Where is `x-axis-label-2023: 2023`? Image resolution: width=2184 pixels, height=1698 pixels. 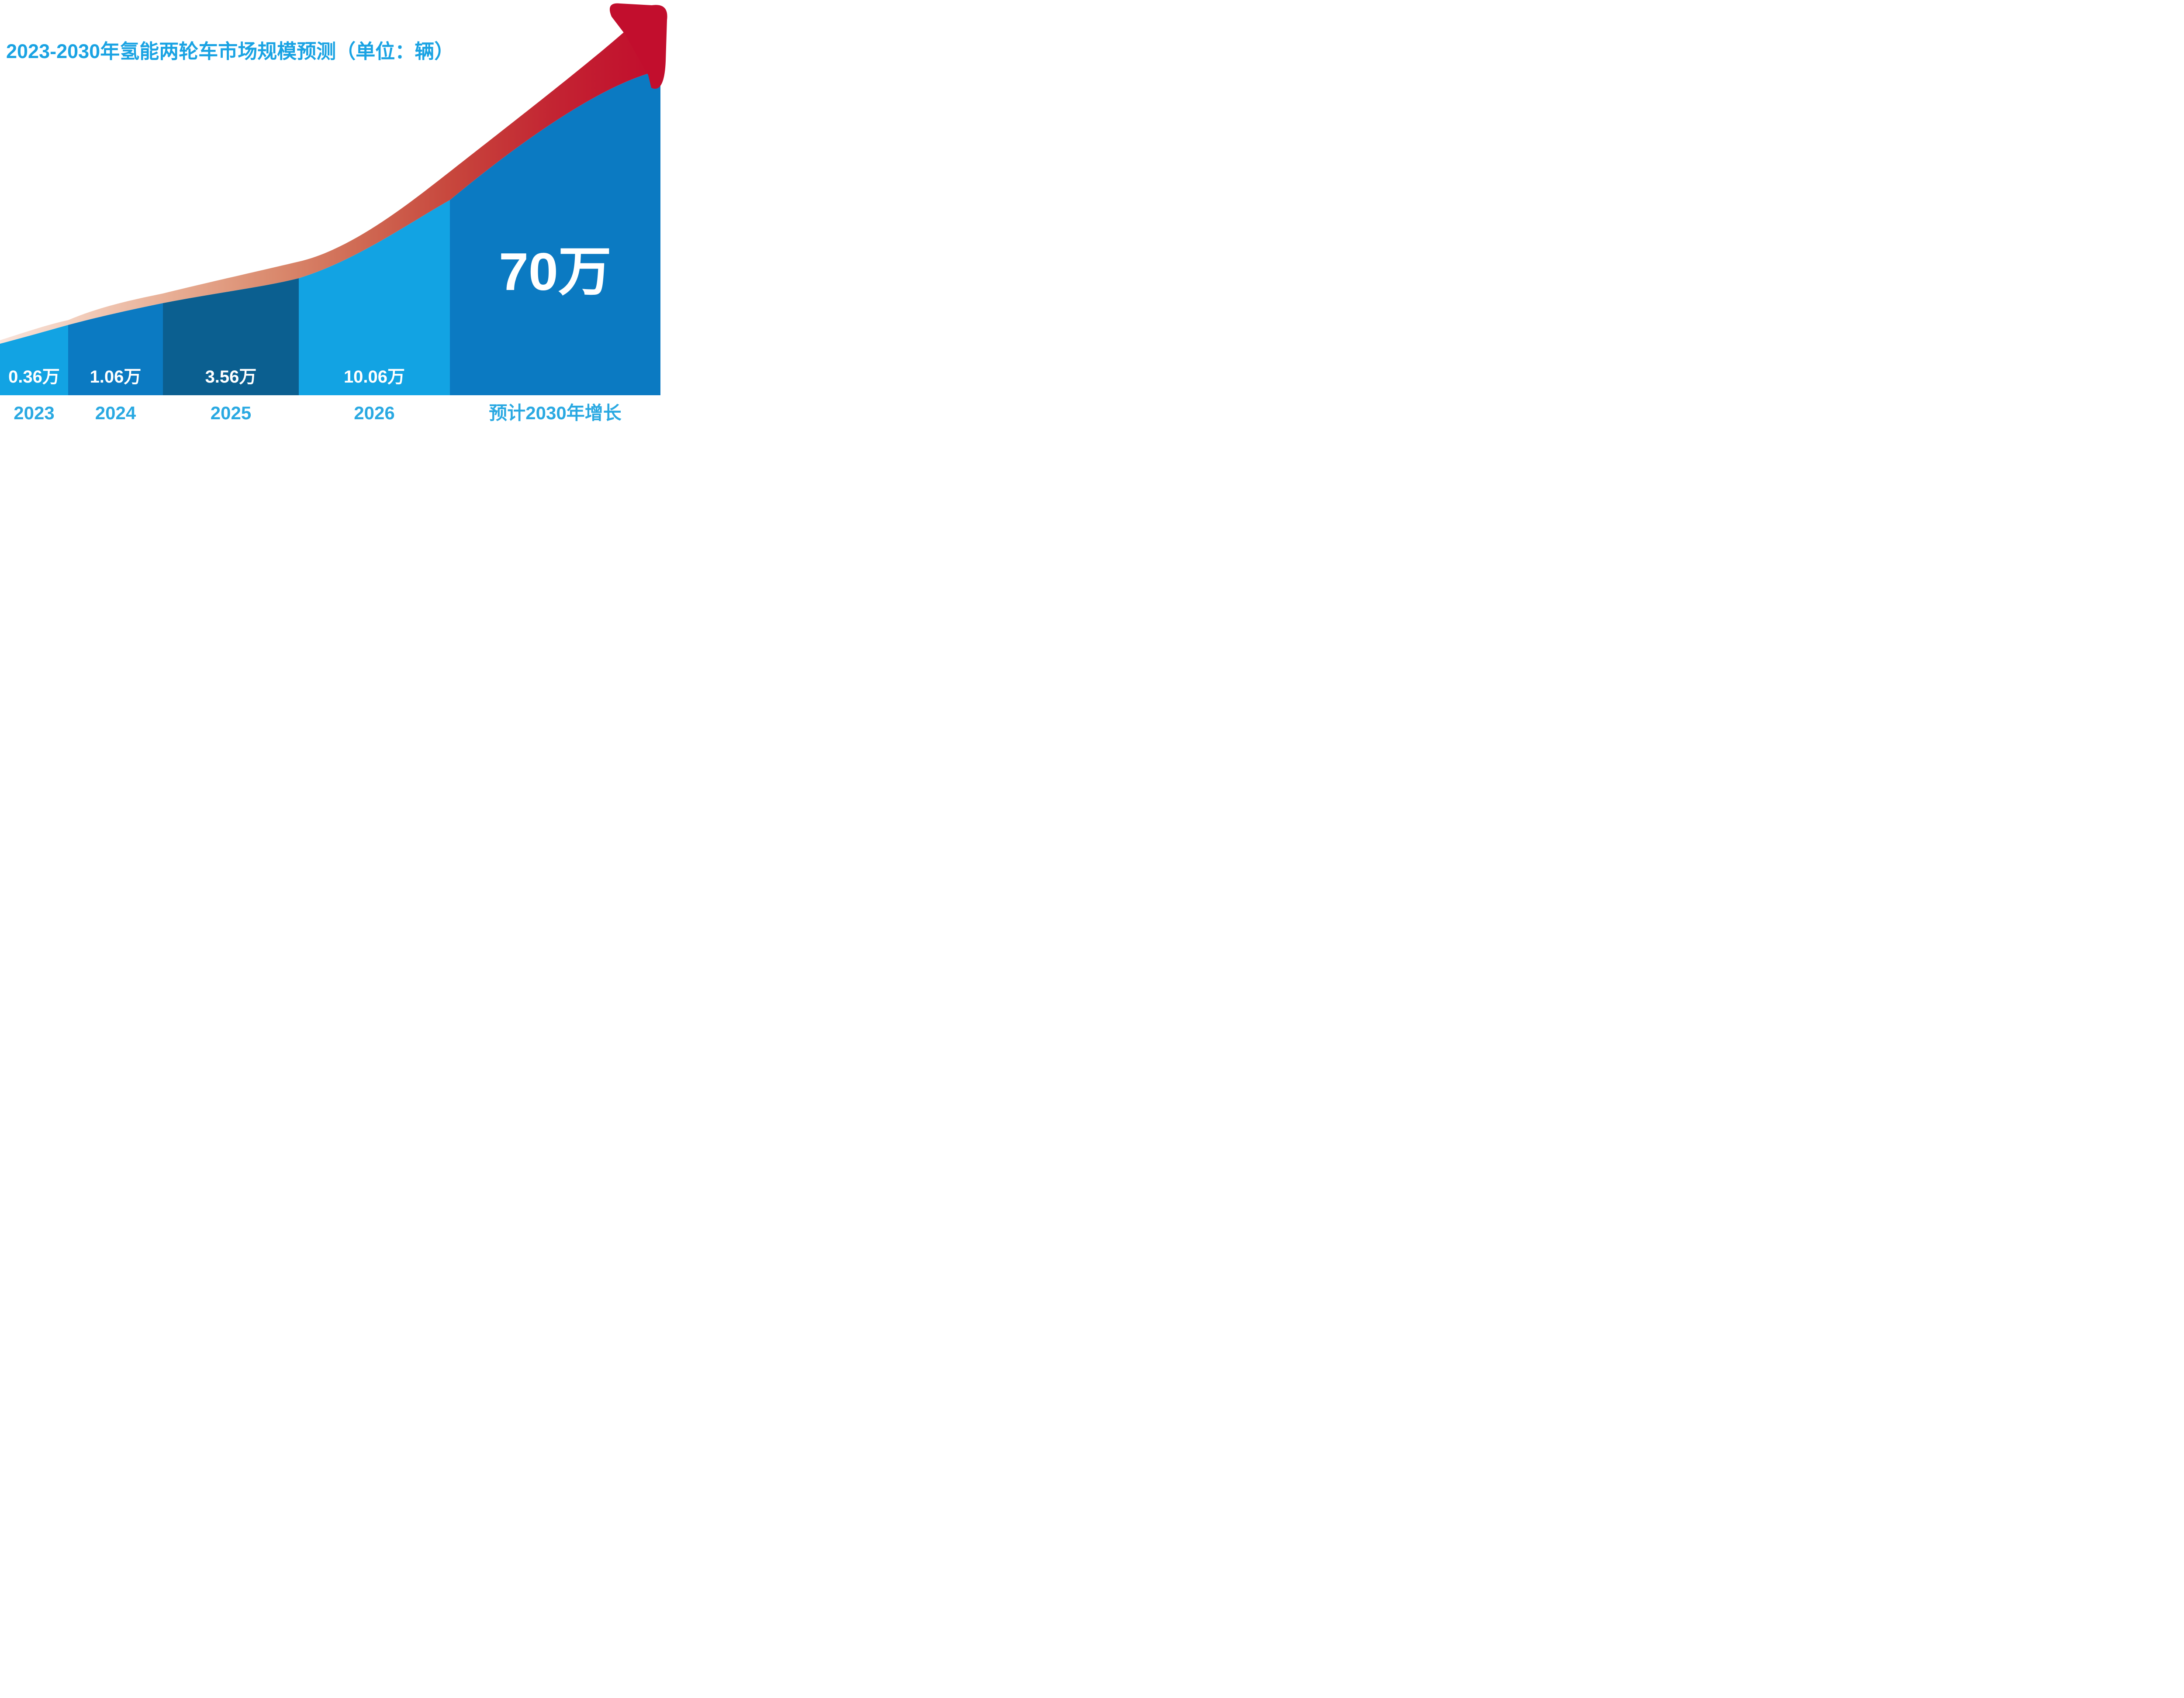 x-axis-label-2023: 2023 is located at coordinates (34, 413).